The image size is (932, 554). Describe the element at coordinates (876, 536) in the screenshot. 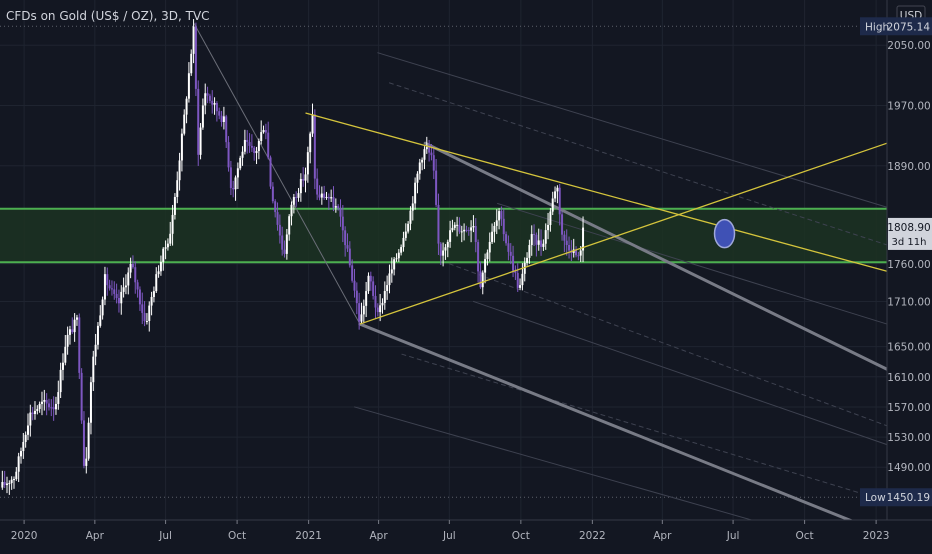

I see `time-tick-label: 2023` at that location.